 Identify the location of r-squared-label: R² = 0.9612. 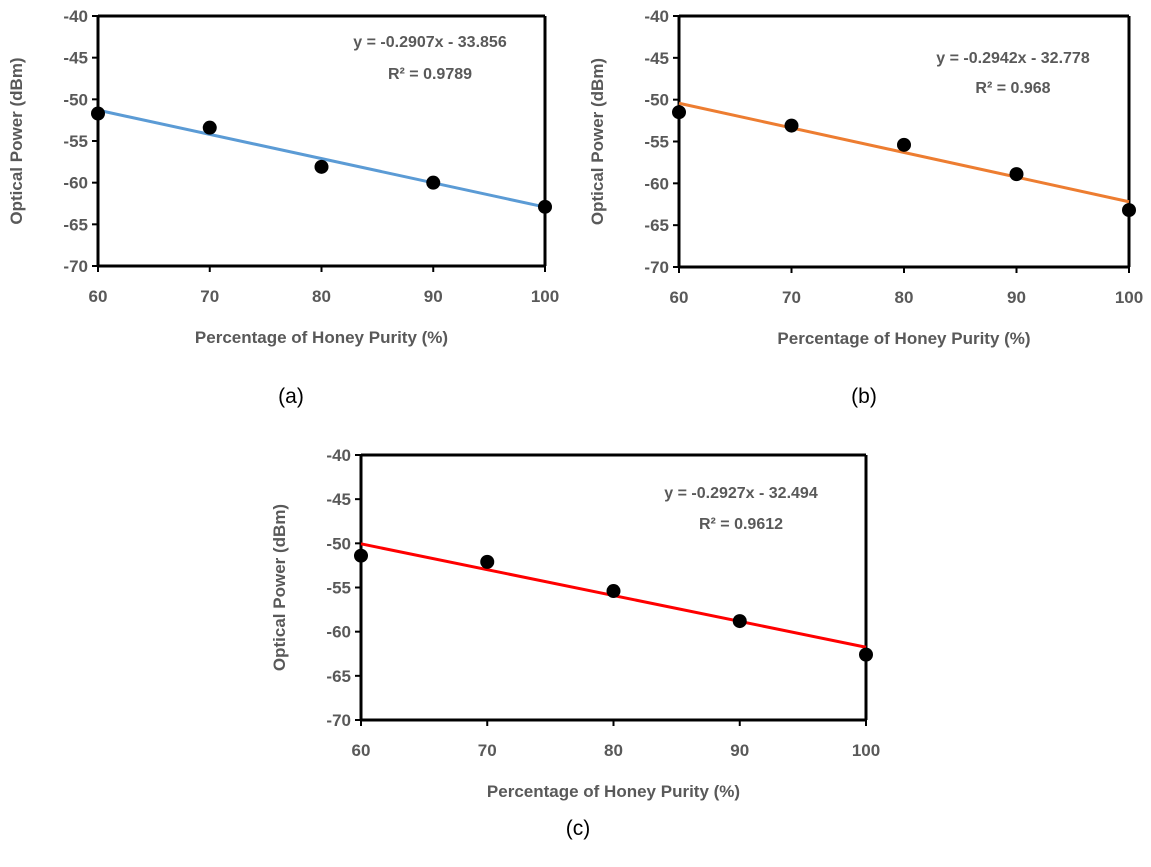
(741, 524).